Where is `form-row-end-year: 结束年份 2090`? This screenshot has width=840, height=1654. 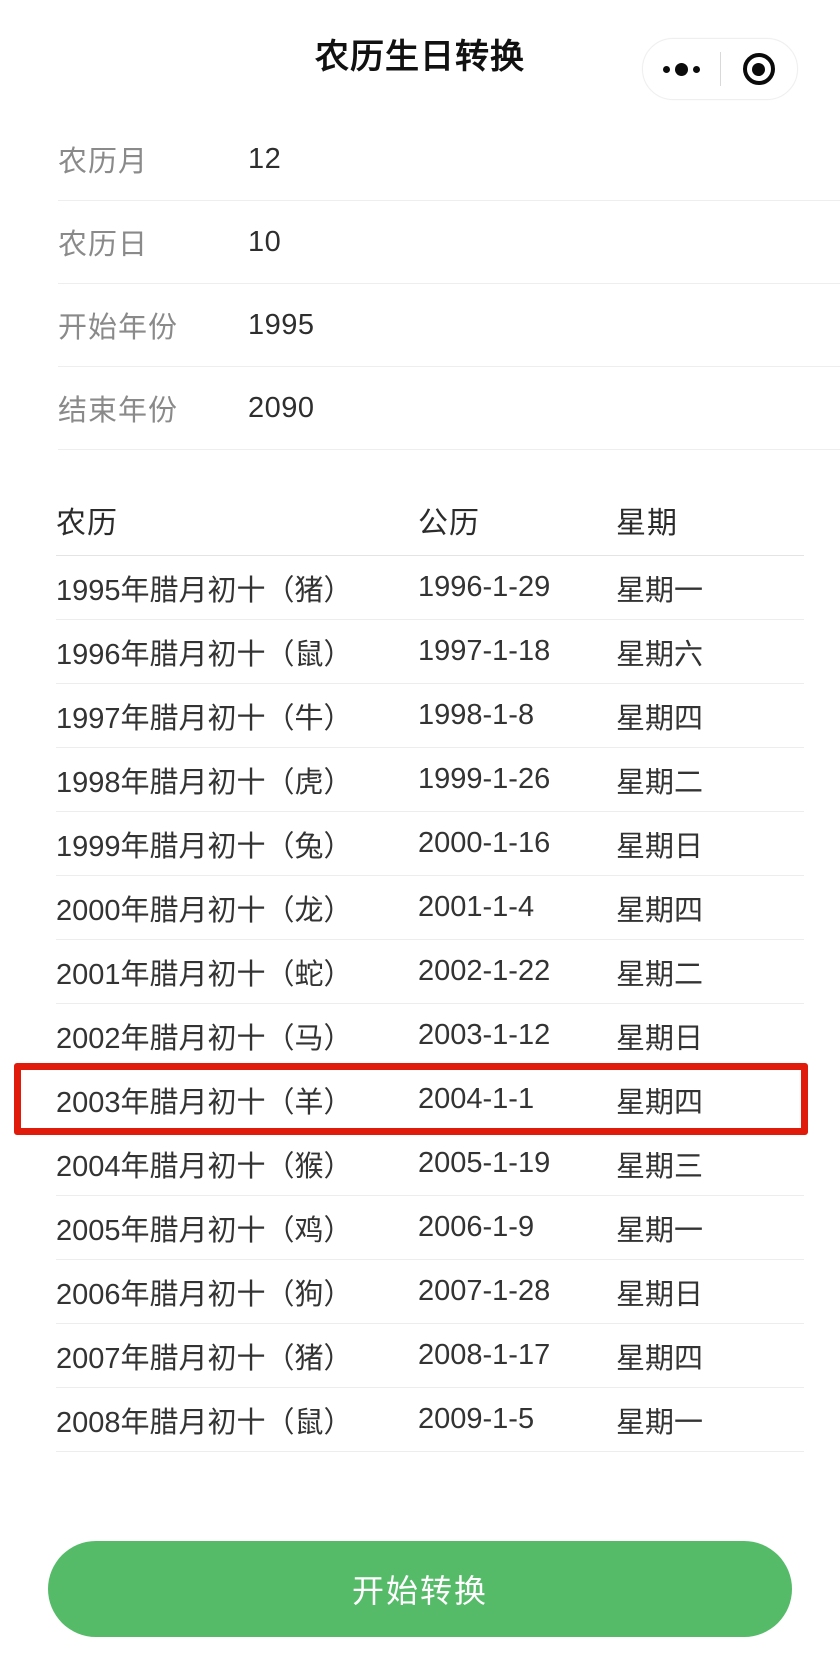
form-row-end-year: 结束年份 2090 is located at coordinates (449, 408).